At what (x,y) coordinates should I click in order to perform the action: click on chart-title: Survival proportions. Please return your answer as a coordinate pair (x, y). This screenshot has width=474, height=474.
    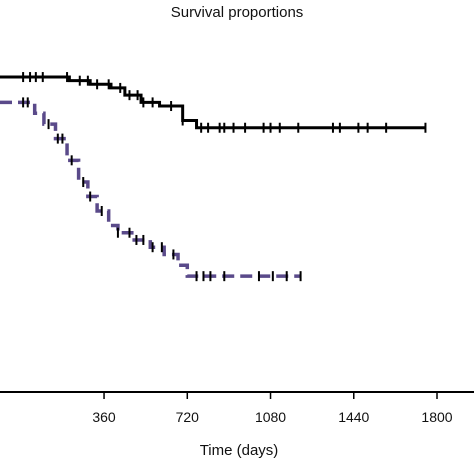
    Looking at the image, I should click on (237, 12).